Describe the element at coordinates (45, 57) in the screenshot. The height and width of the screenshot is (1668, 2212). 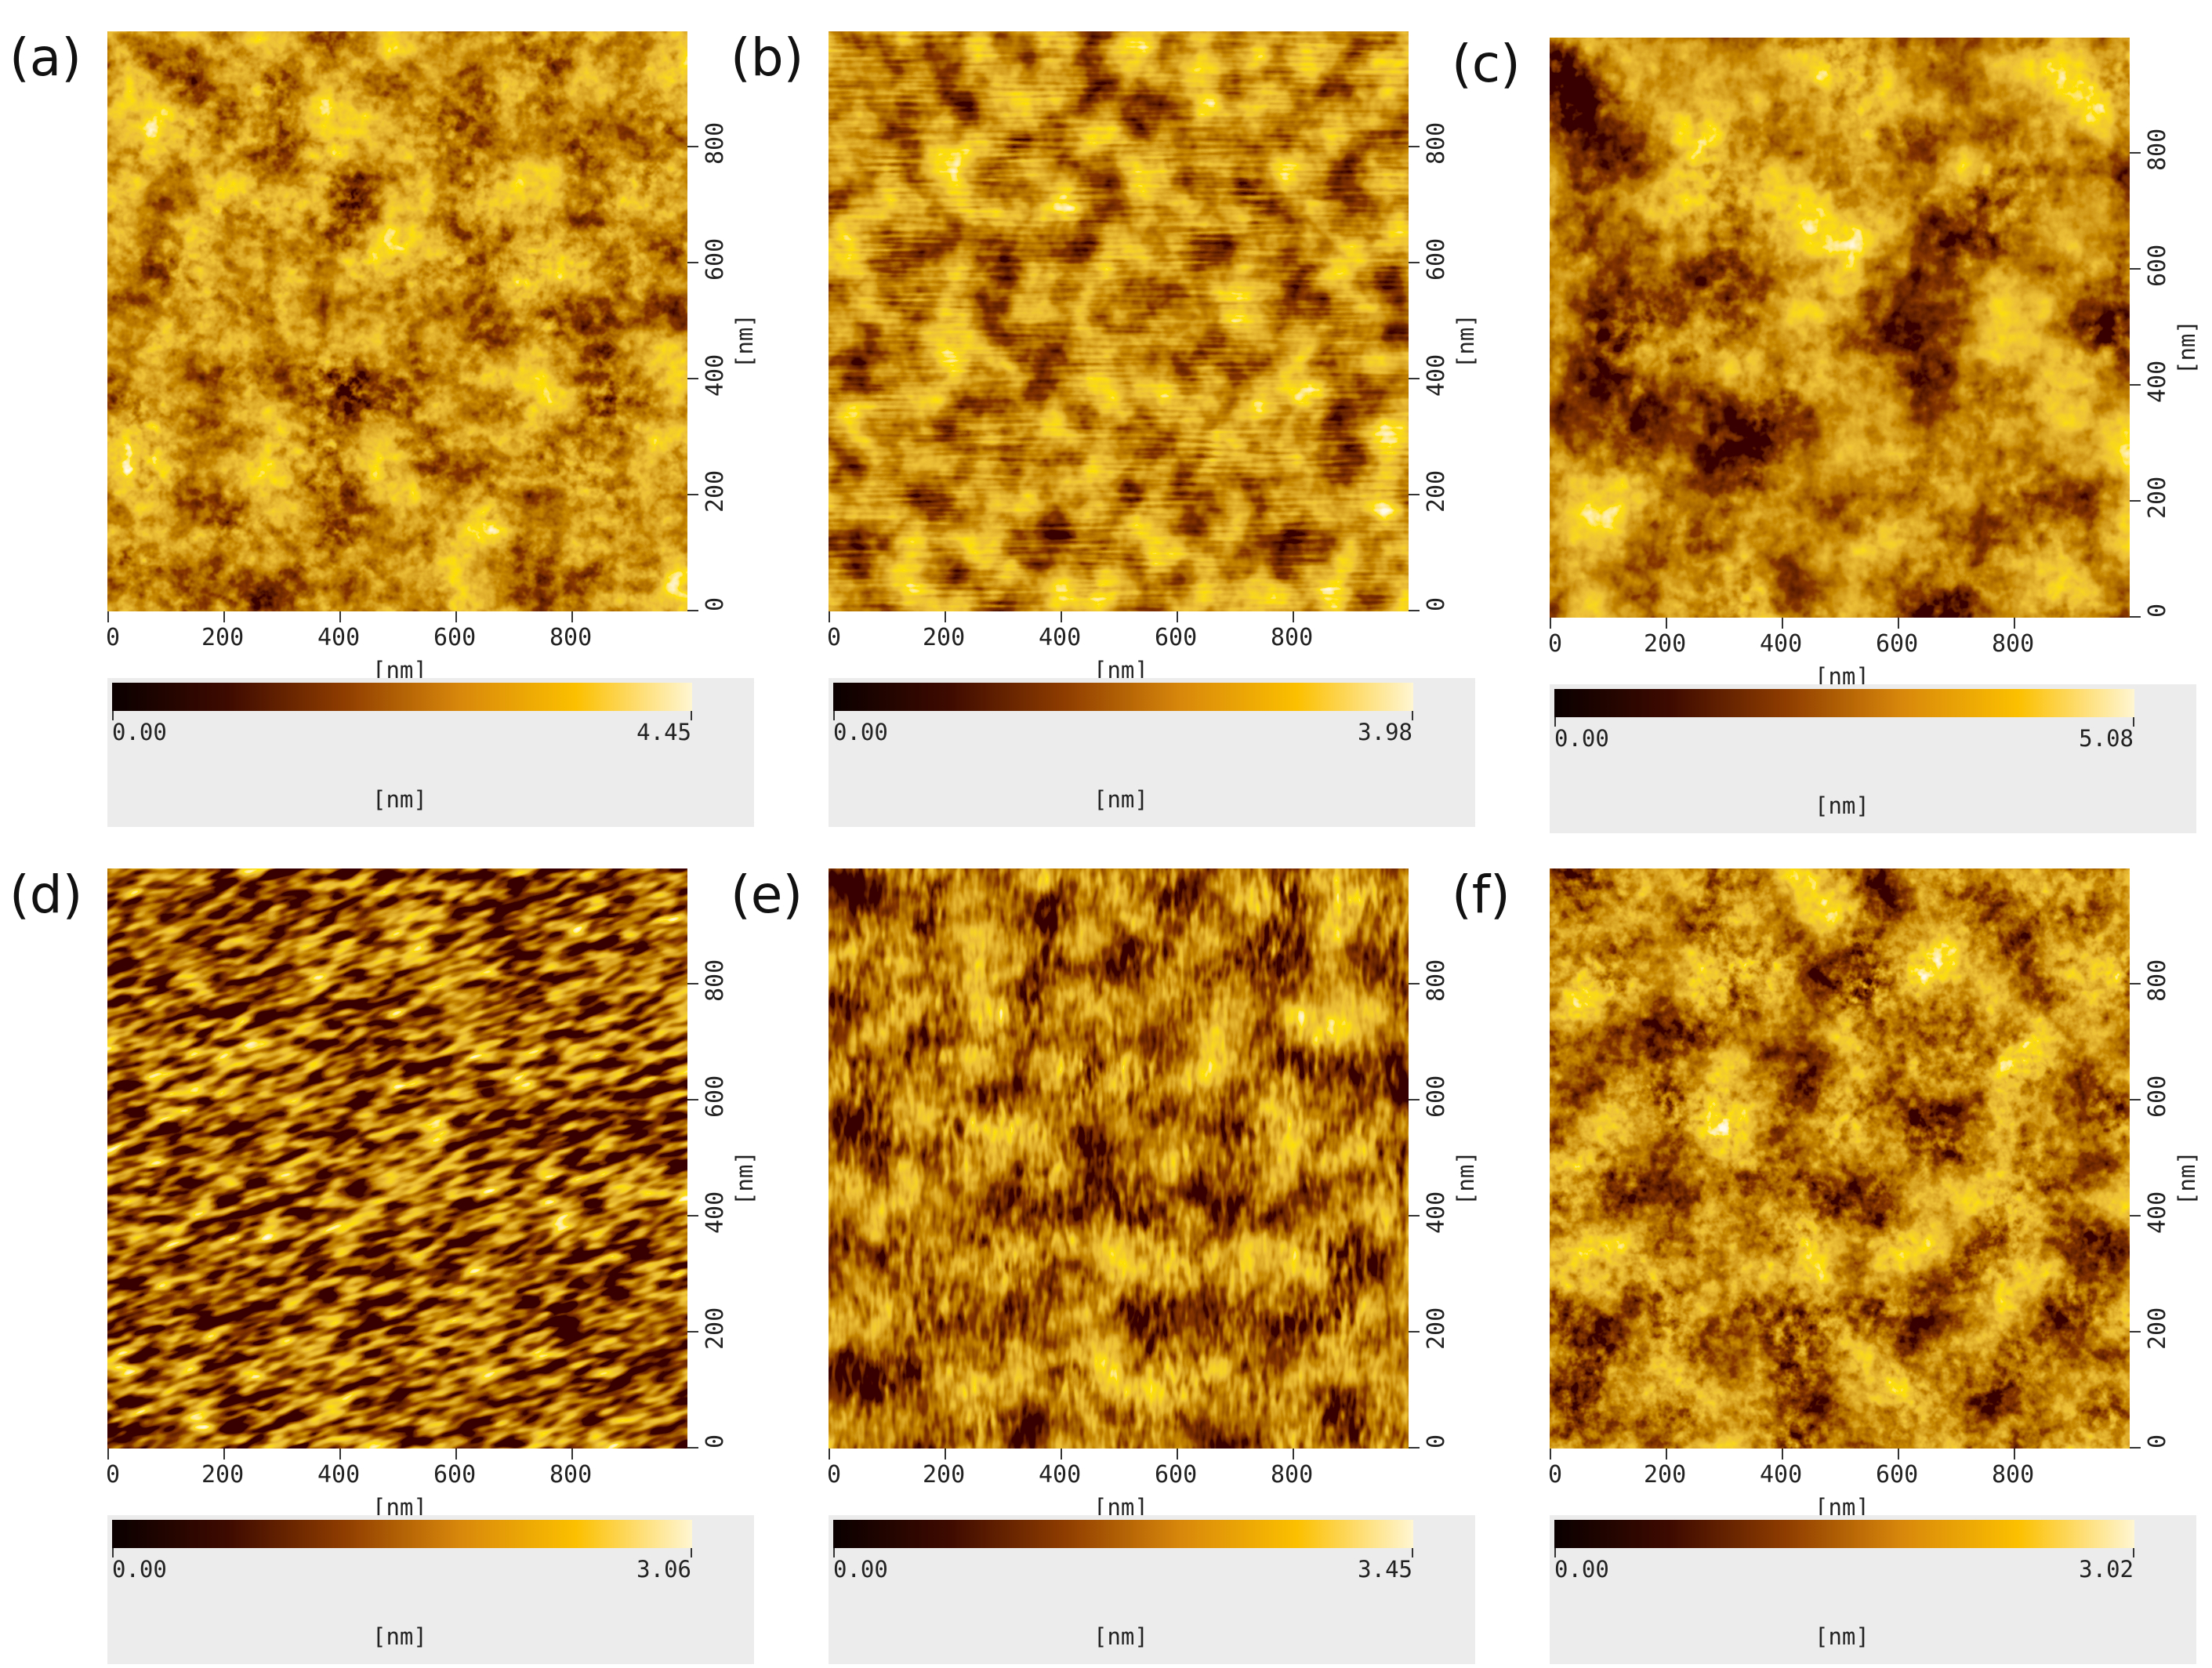
I see `panel-label: (a)` at that location.